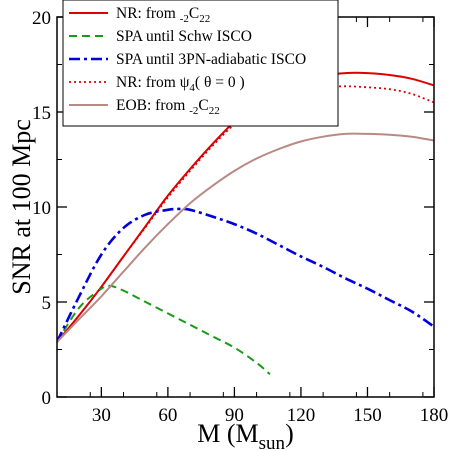 This screenshot has height=451, width=450. I want to click on x-axis-label-sub: sun, so click(272, 442).